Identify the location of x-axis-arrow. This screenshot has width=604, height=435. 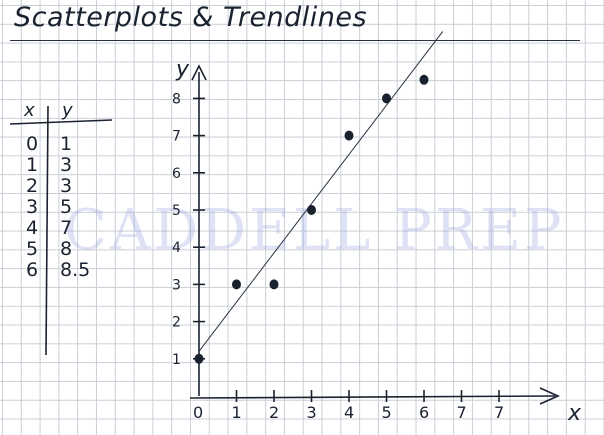
(549, 396).